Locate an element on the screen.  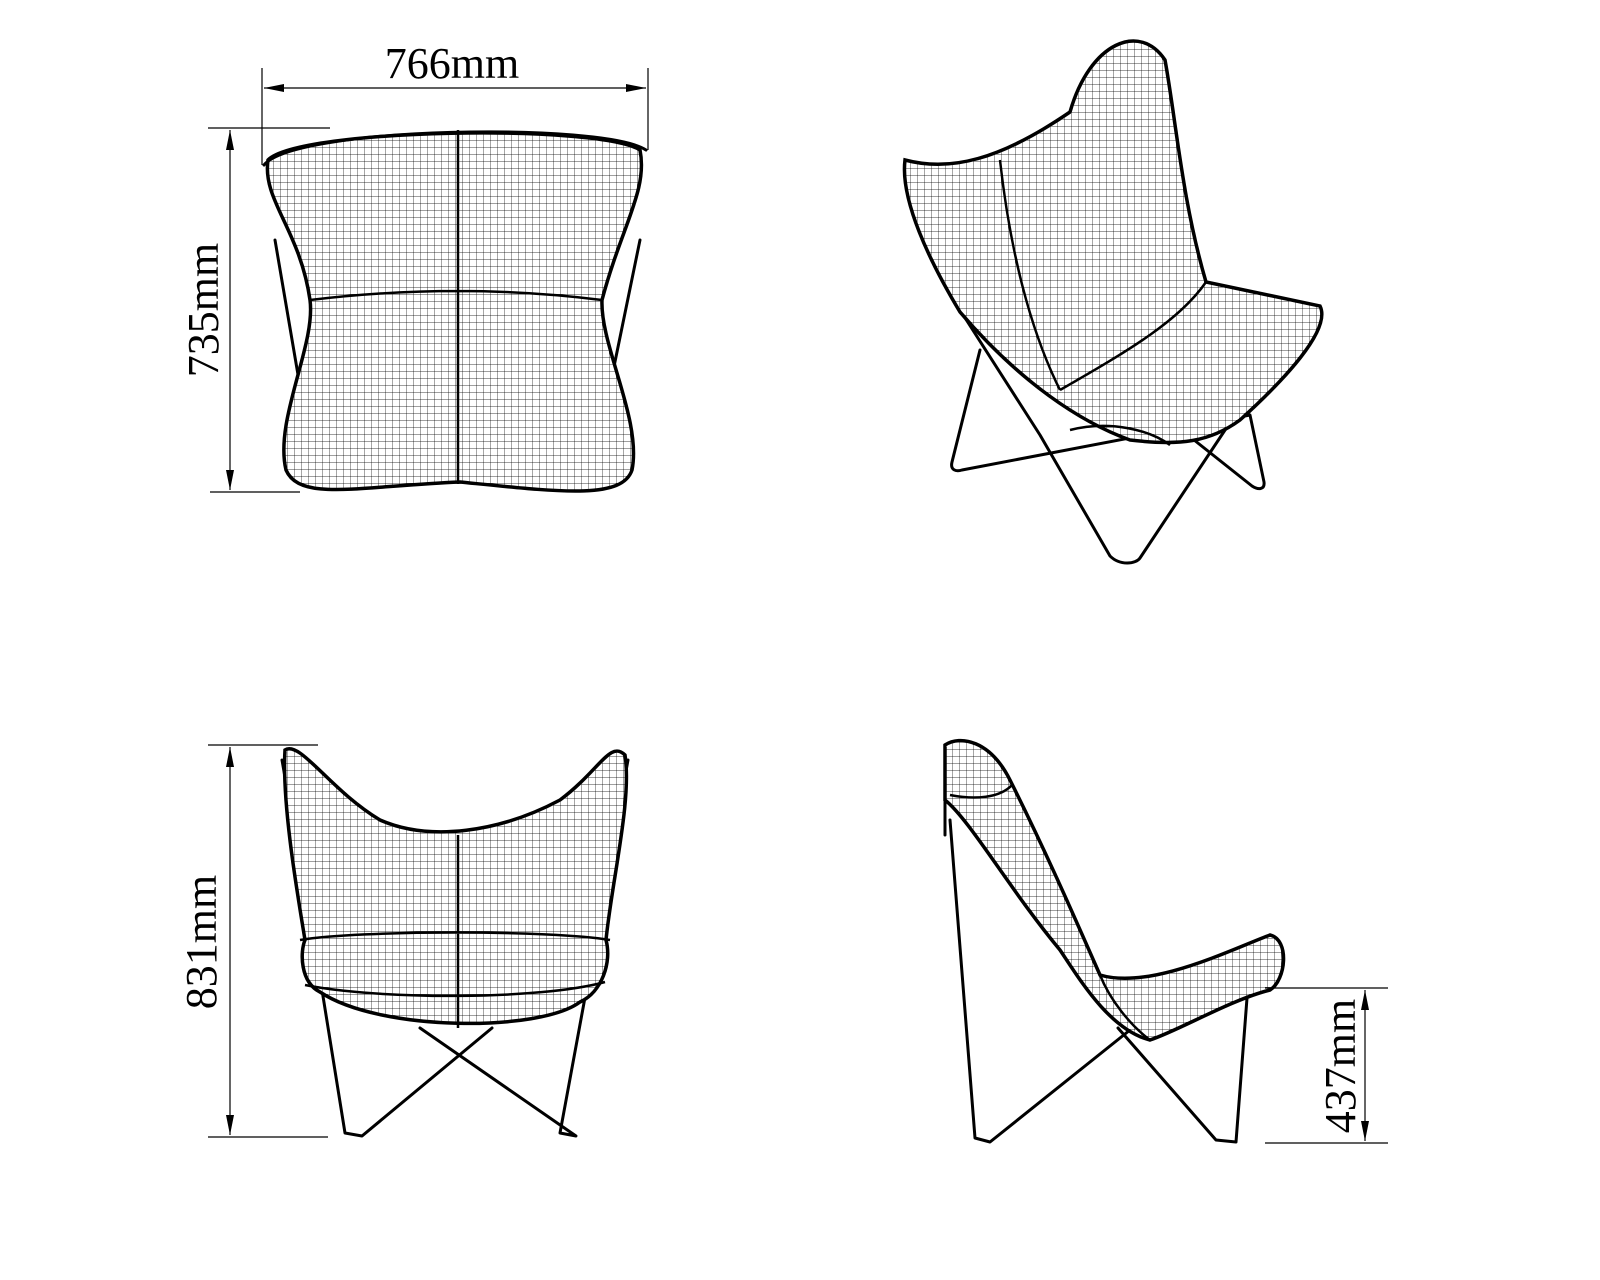
seat-height-label: 437mm is located at coordinates (1340, 1066).